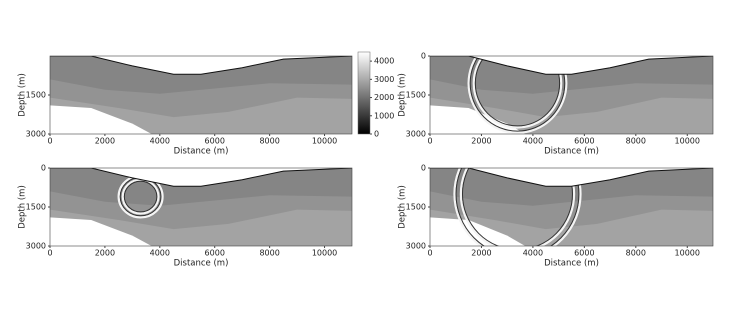 The image size is (748, 314). What do you see at coordinates (364, 93) in the screenshot?
I see `colorbar` at bounding box center [364, 93].